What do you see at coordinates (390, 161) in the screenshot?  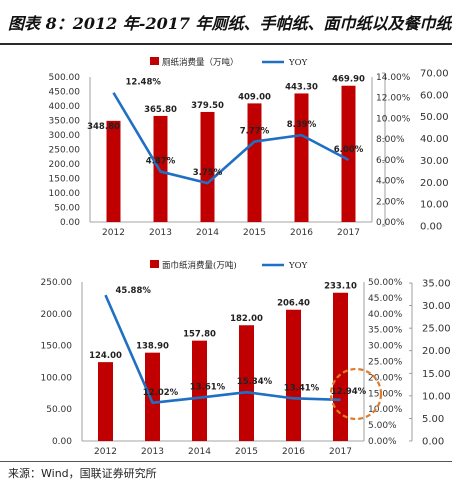 I see `right-tick-label: 6.00%` at bounding box center [390, 161].